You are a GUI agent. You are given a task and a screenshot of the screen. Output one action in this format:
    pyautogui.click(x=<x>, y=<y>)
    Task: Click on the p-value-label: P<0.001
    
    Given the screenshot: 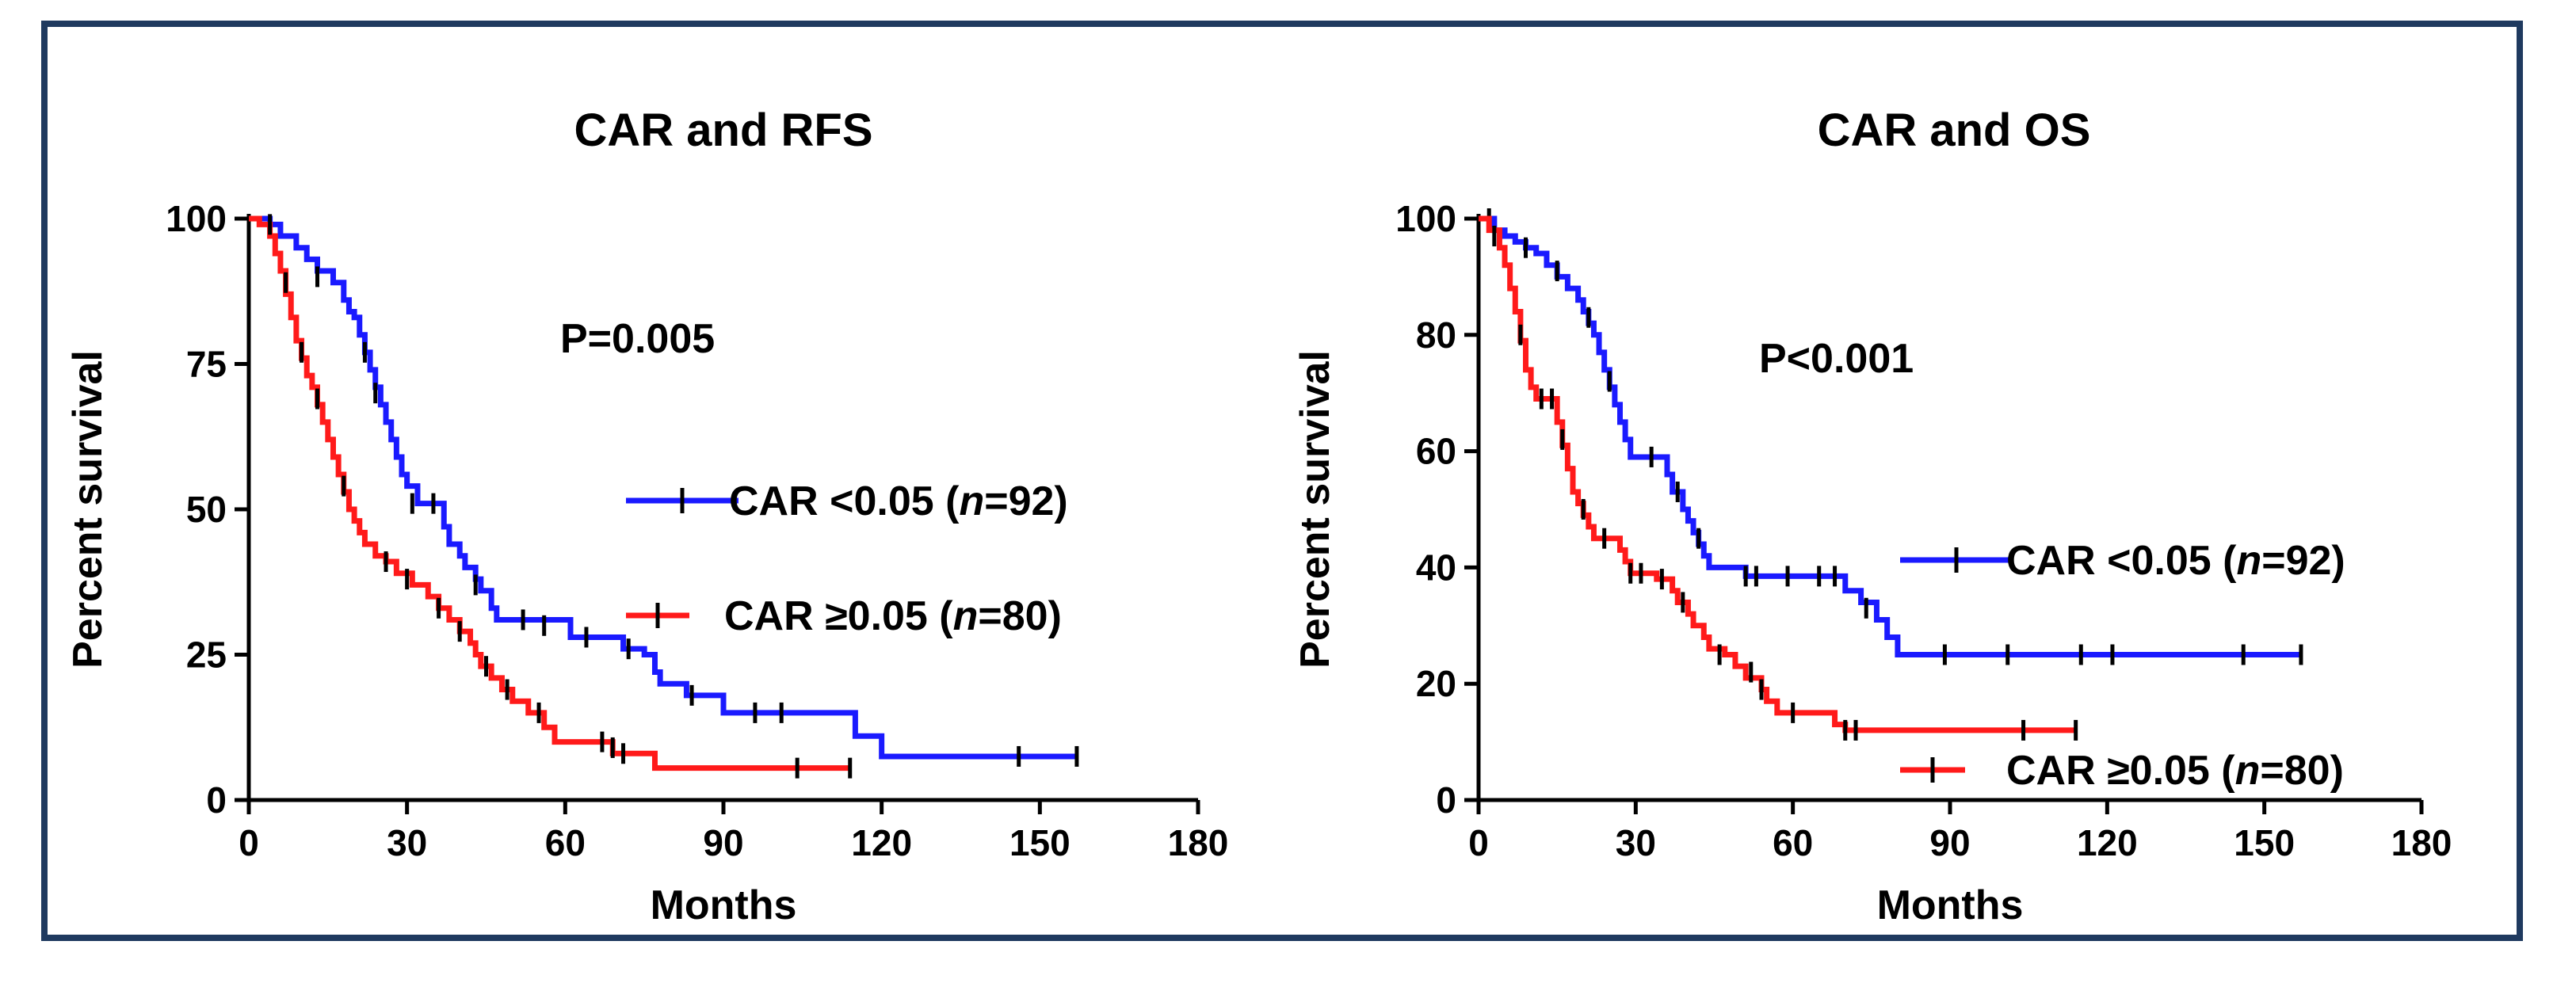 What is the action you would take?
    pyautogui.click(x=1836, y=359)
    